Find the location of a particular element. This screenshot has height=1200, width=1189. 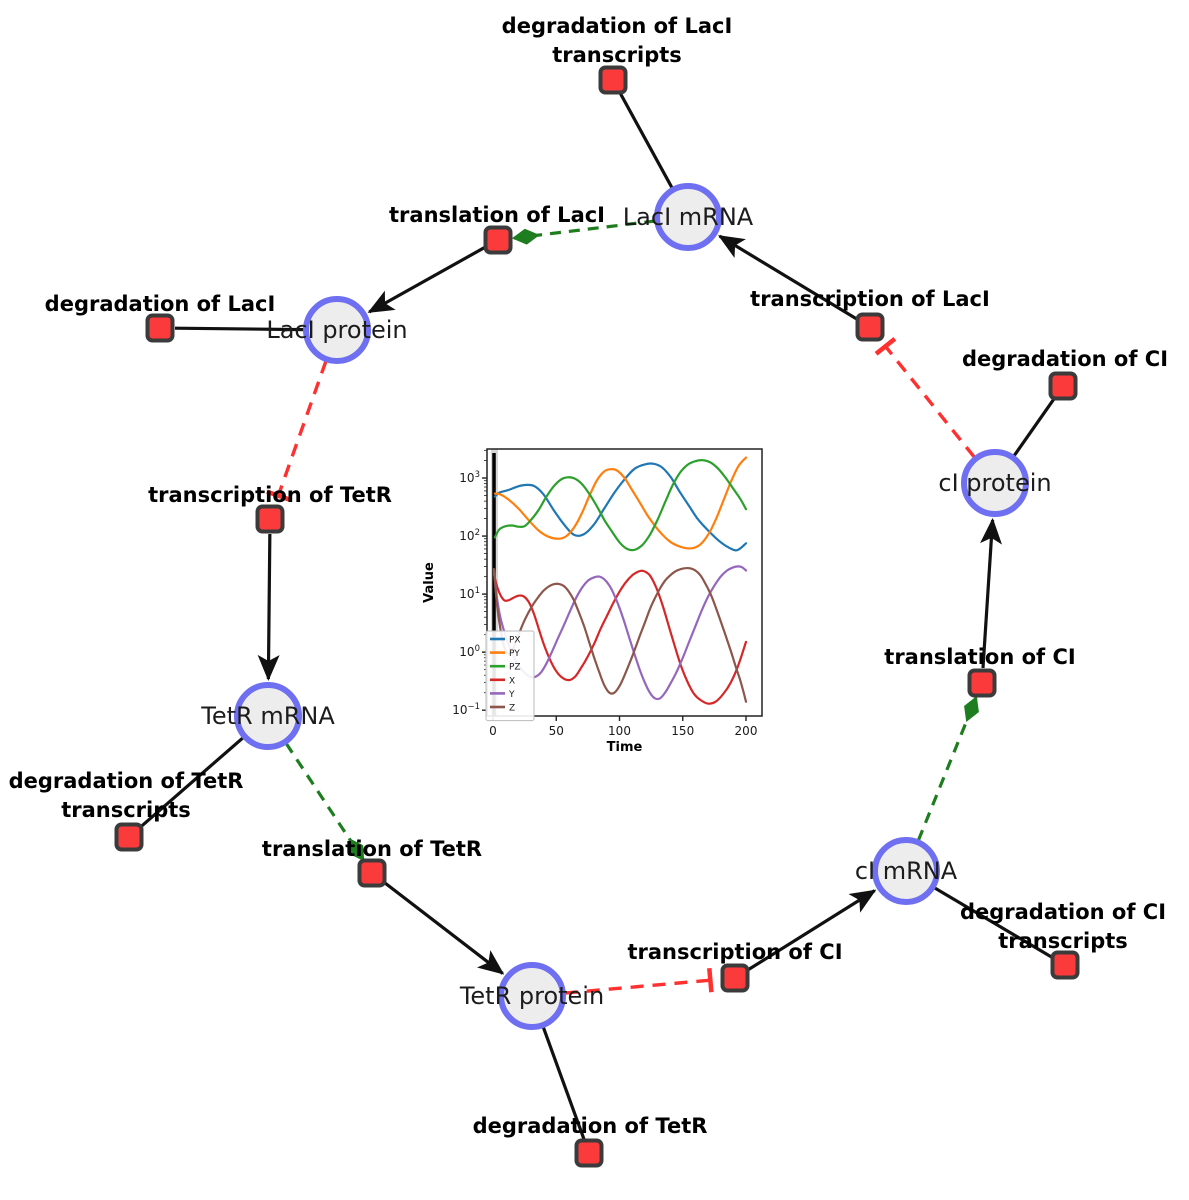

edge-plain-tetr_protein-to-deg_tetr is located at coordinates (563, 1083).